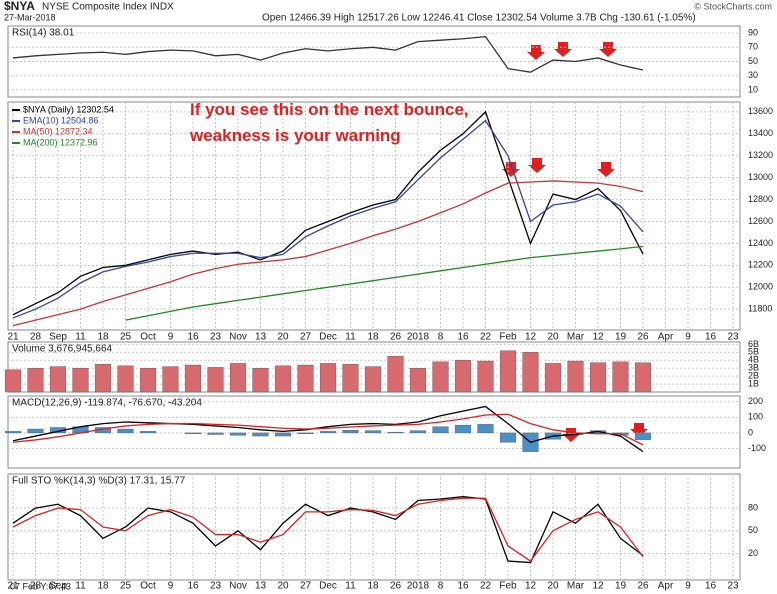  Describe the element at coordinates (753, 530) in the screenshot. I see `y-tick-label: 50` at that location.